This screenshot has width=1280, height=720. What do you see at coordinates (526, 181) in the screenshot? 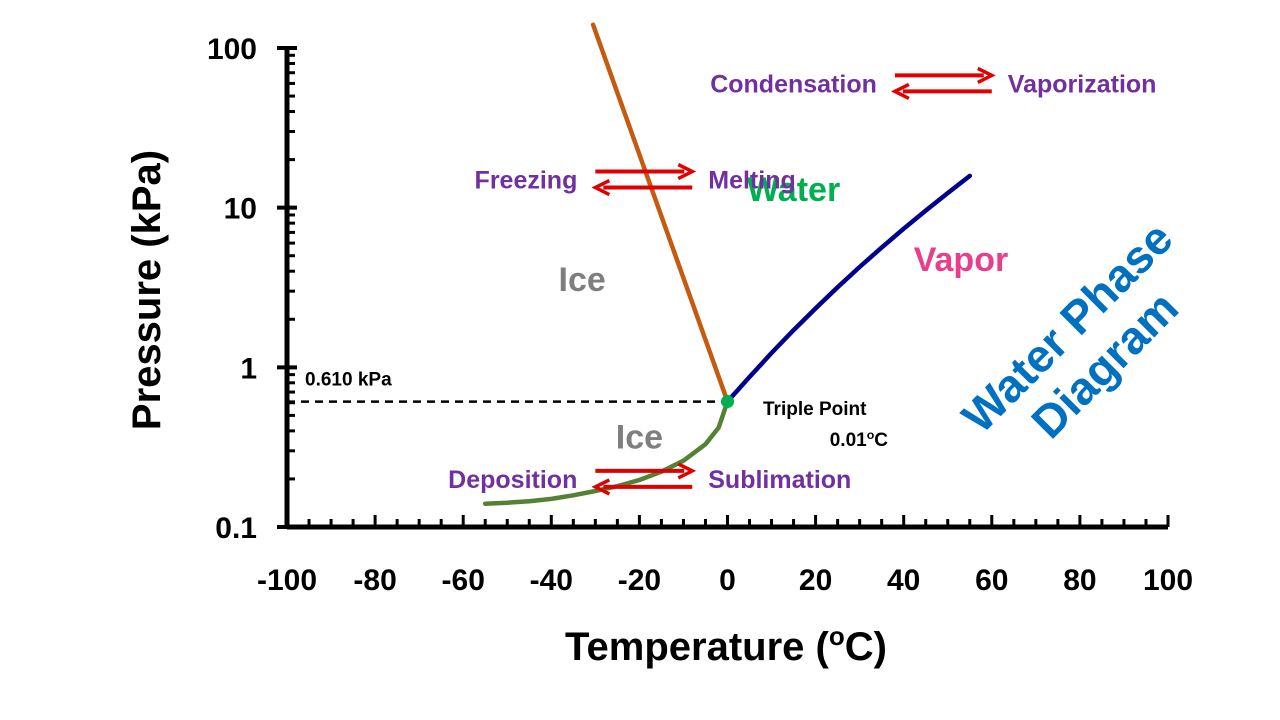
I see `solid-liquid-left-label: Freezing` at bounding box center [526, 181].